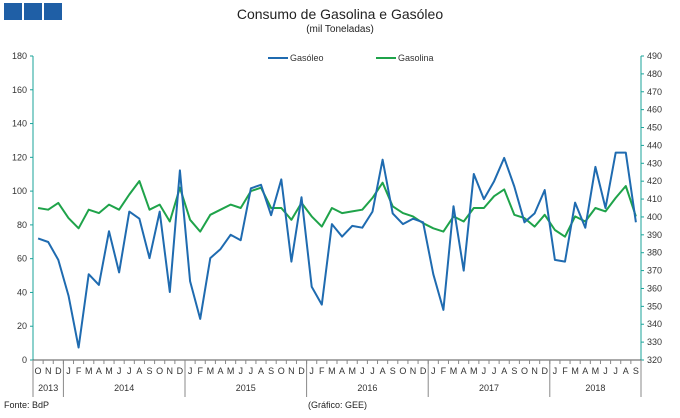  What do you see at coordinates (340, 29) in the screenshot?
I see `chart-subtitle: (mil Toneladas)` at bounding box center [340, 29].